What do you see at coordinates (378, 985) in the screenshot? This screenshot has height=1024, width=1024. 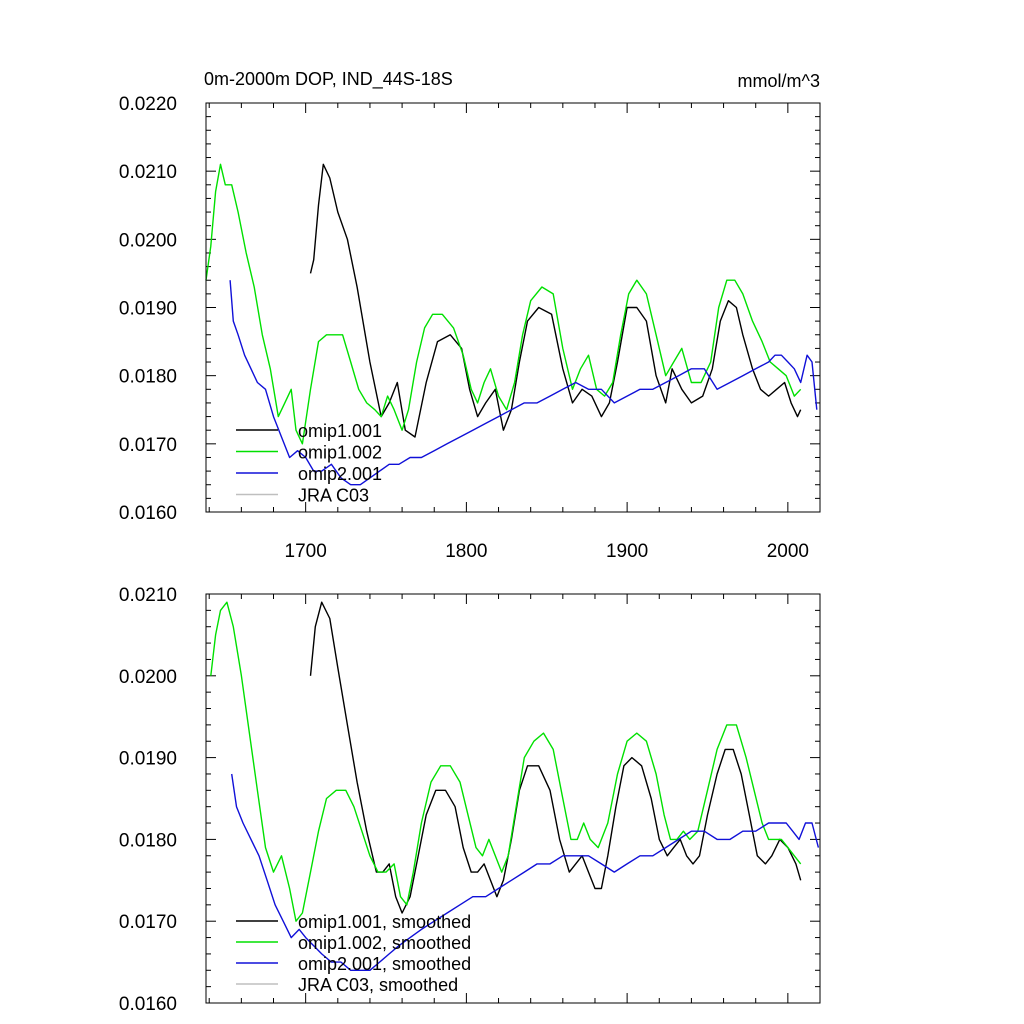 I see `legend-label: JRA C03, smoothed` at bounding box center [378, 985].